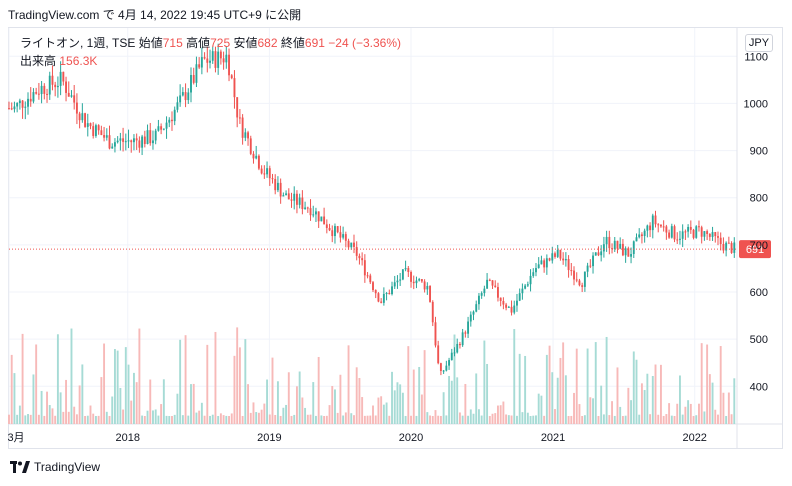 The height and width of the screenshot is (486, 792). Describe the element at coordinates (20, 467) in the screenshot. I see `tradingview-logo-icon` at that location.